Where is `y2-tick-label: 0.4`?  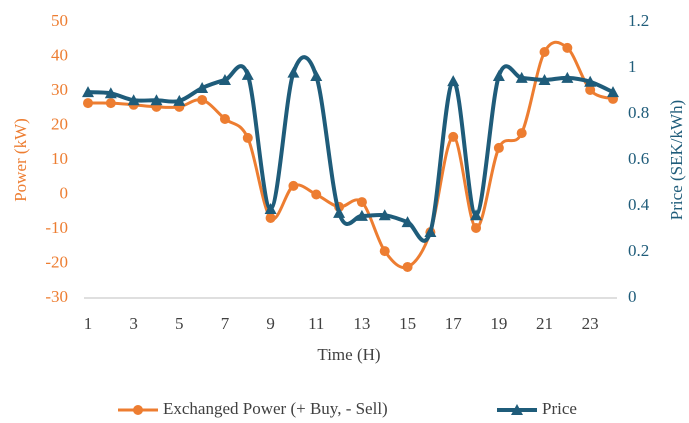
y2-tick-label: 0.4 is located at coordinates (639, 204).